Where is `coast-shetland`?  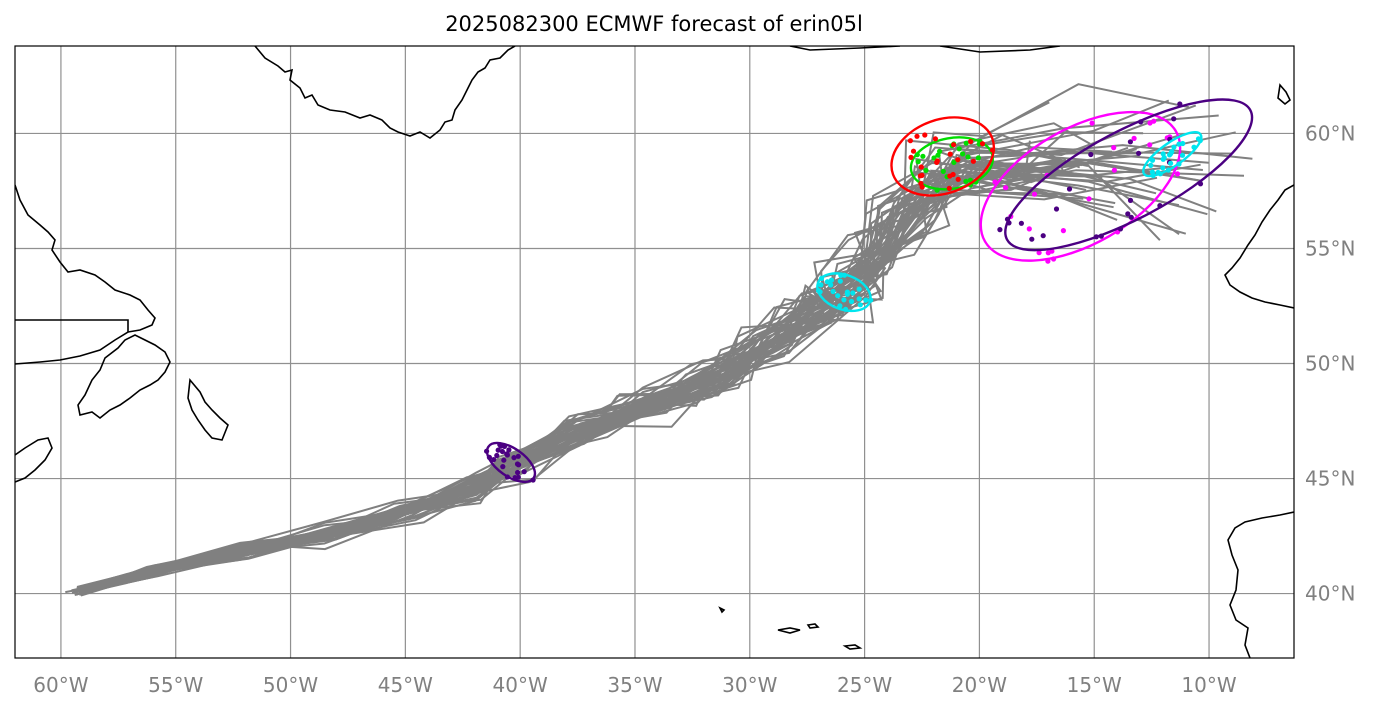 coast-shetland is located at coordinates (1284, 94).